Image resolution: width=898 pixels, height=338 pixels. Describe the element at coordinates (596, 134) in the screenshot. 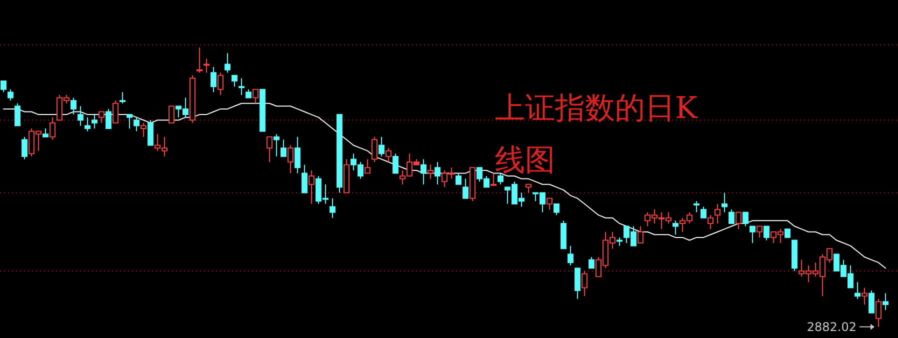

I see `annotation: 上证指数的日K线图` at that location.